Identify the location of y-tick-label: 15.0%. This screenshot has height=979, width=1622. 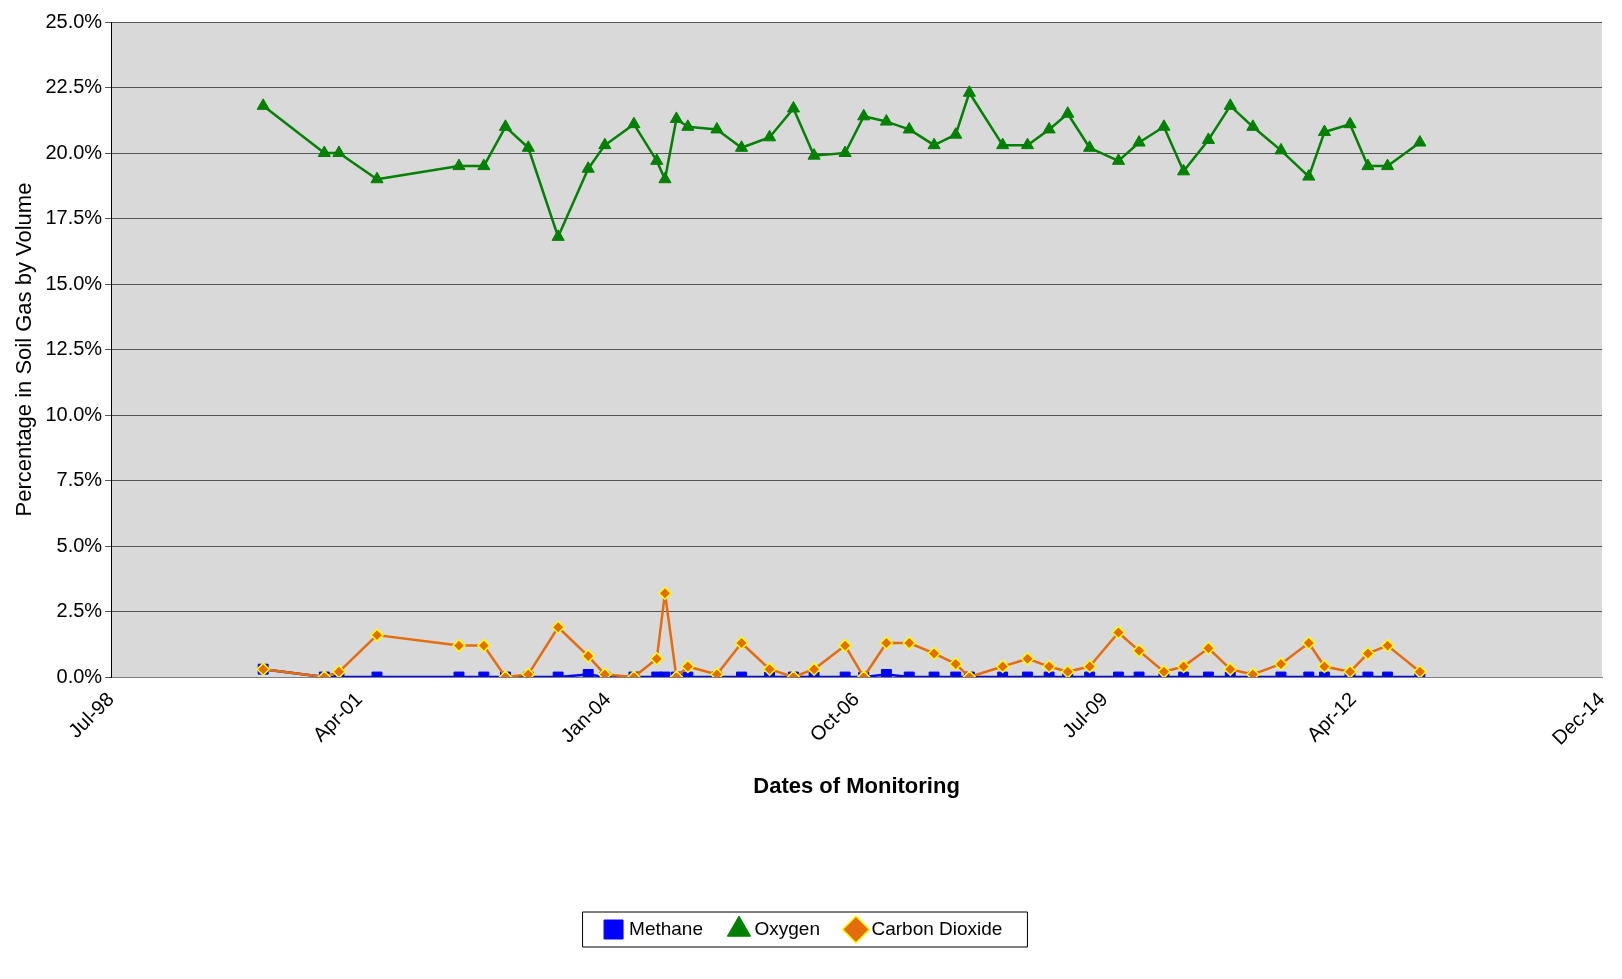
(74, 282).